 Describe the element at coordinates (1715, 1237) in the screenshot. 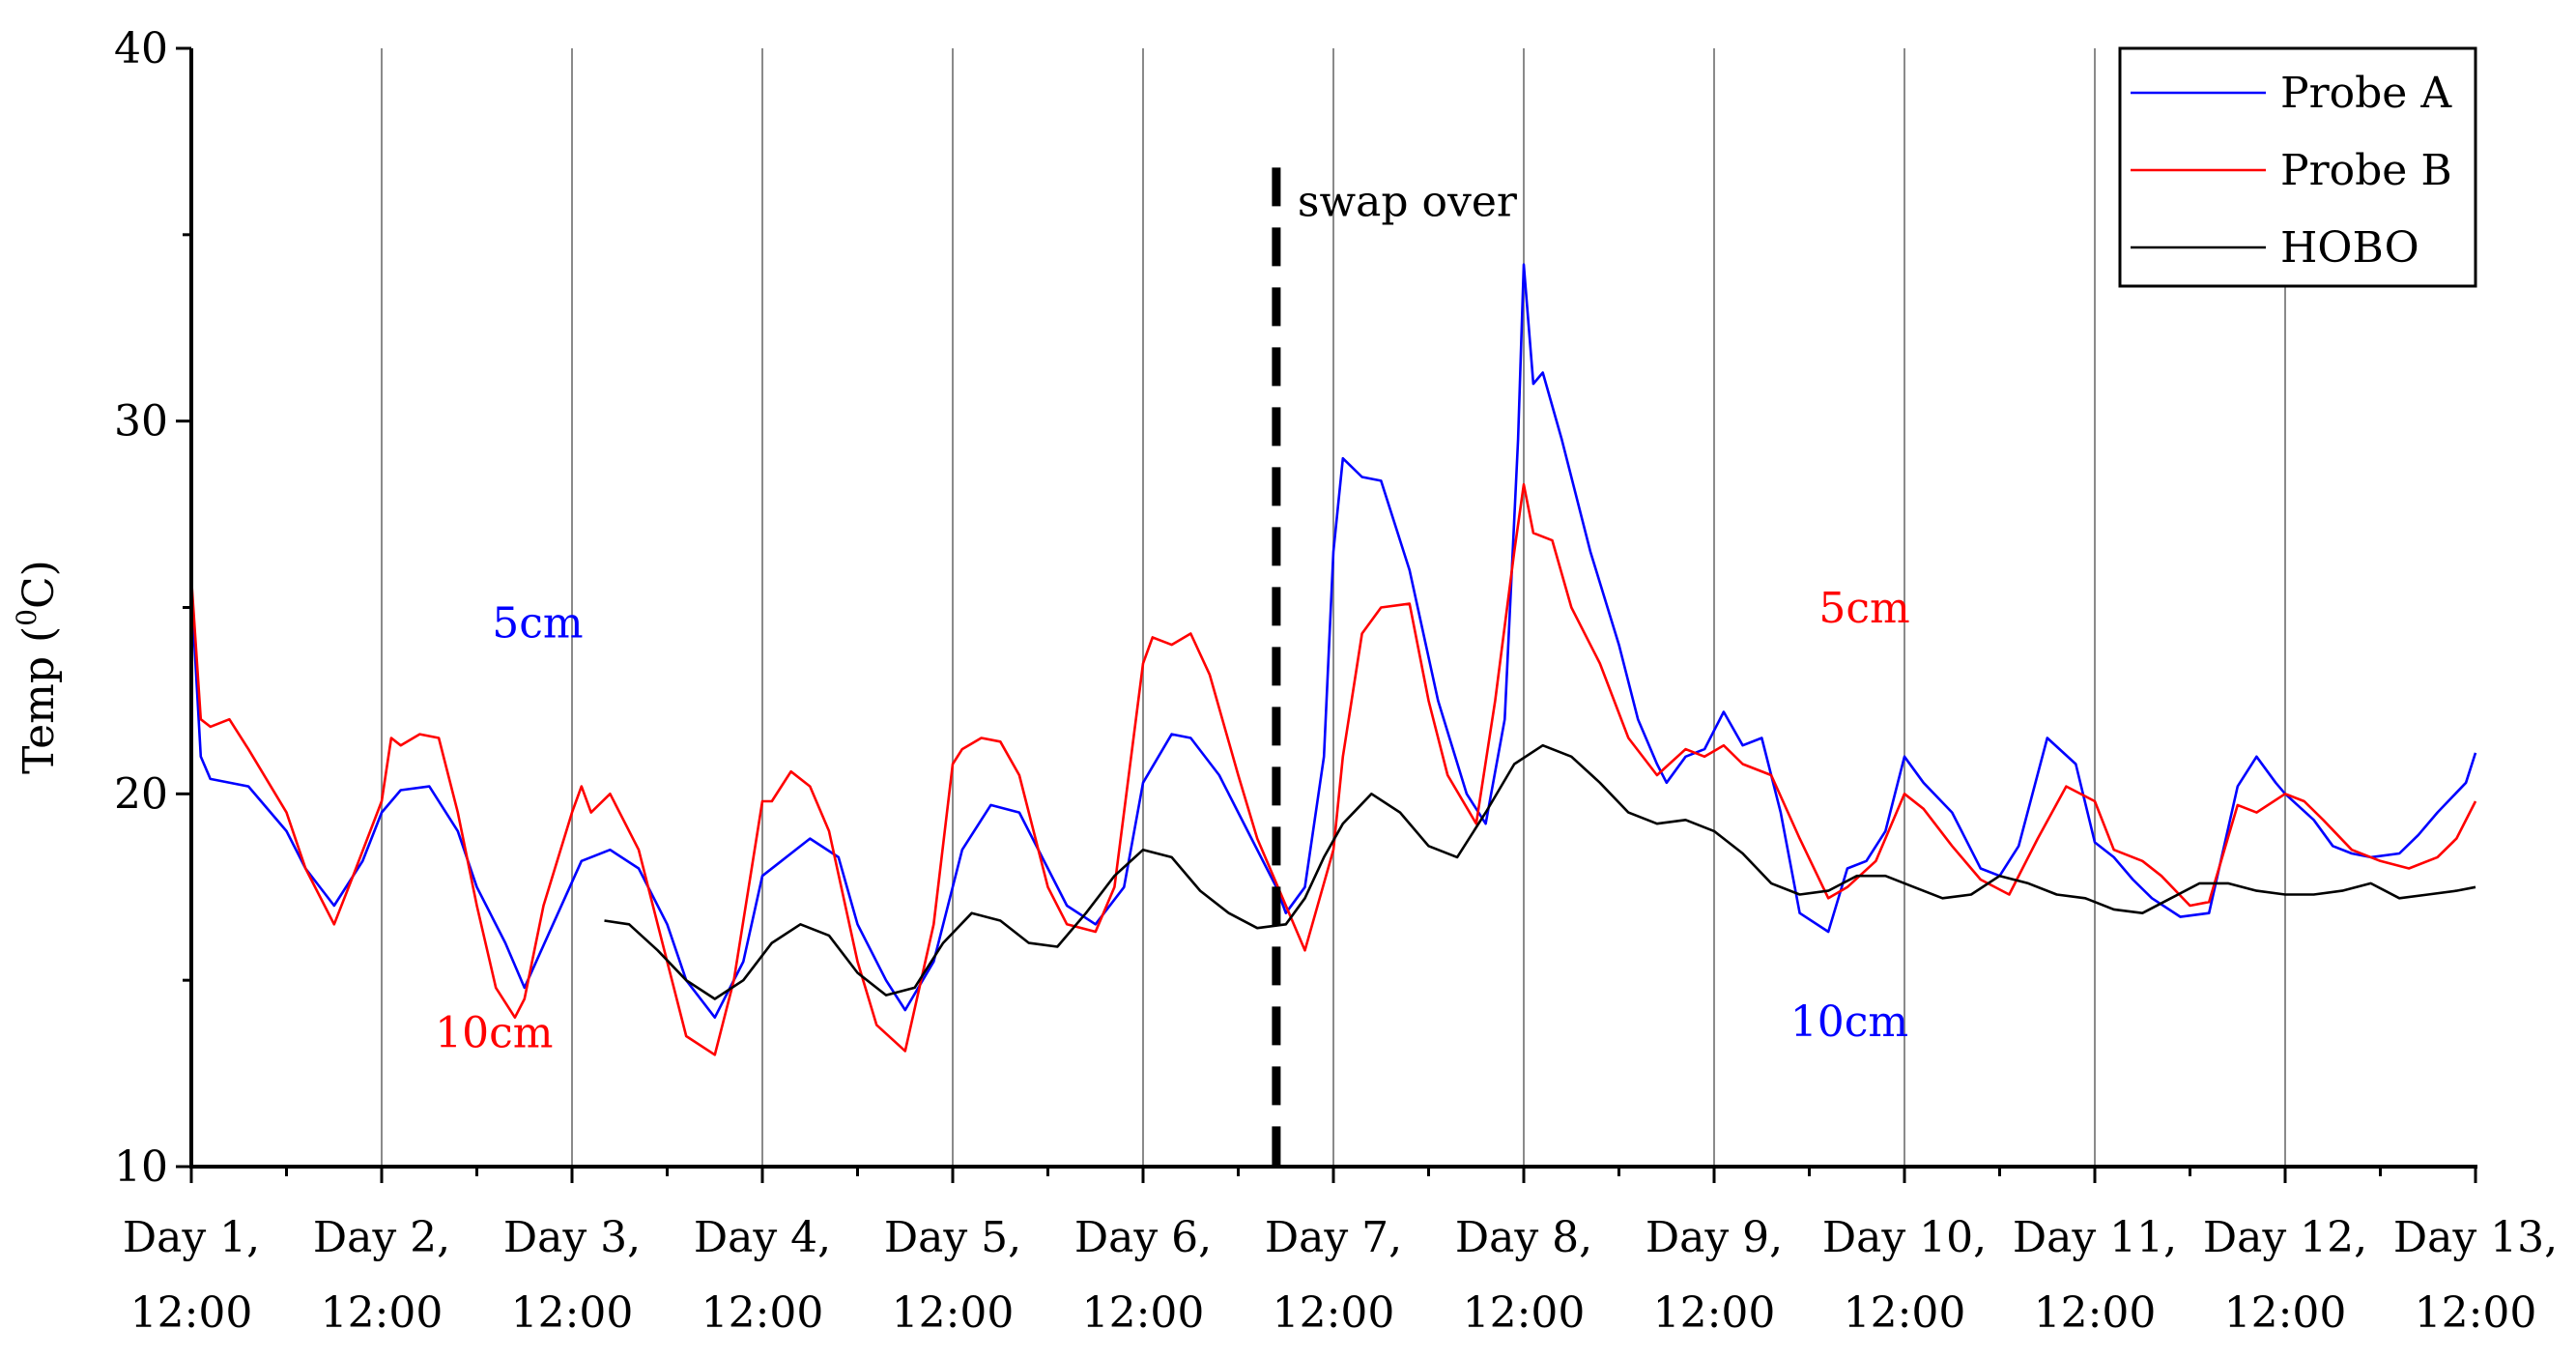

I see `x-tick-label-day: Day 9,` at that location.